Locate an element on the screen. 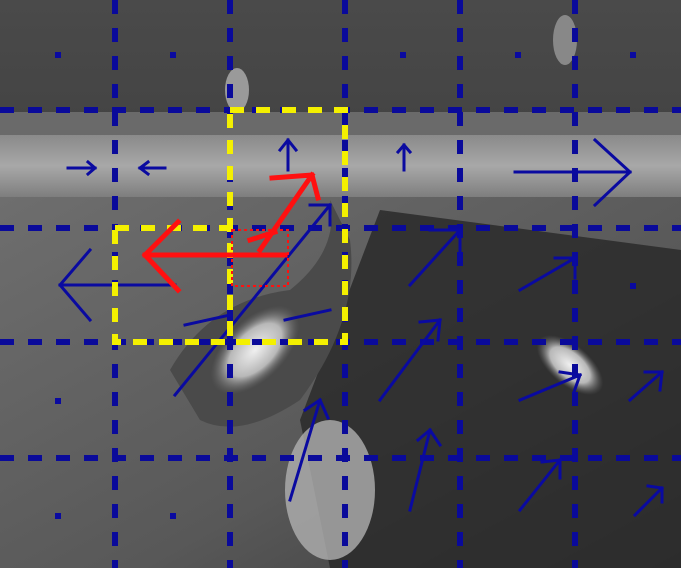 This screenshot has height=568, width=681. chest is located at coordinates (330, 490).